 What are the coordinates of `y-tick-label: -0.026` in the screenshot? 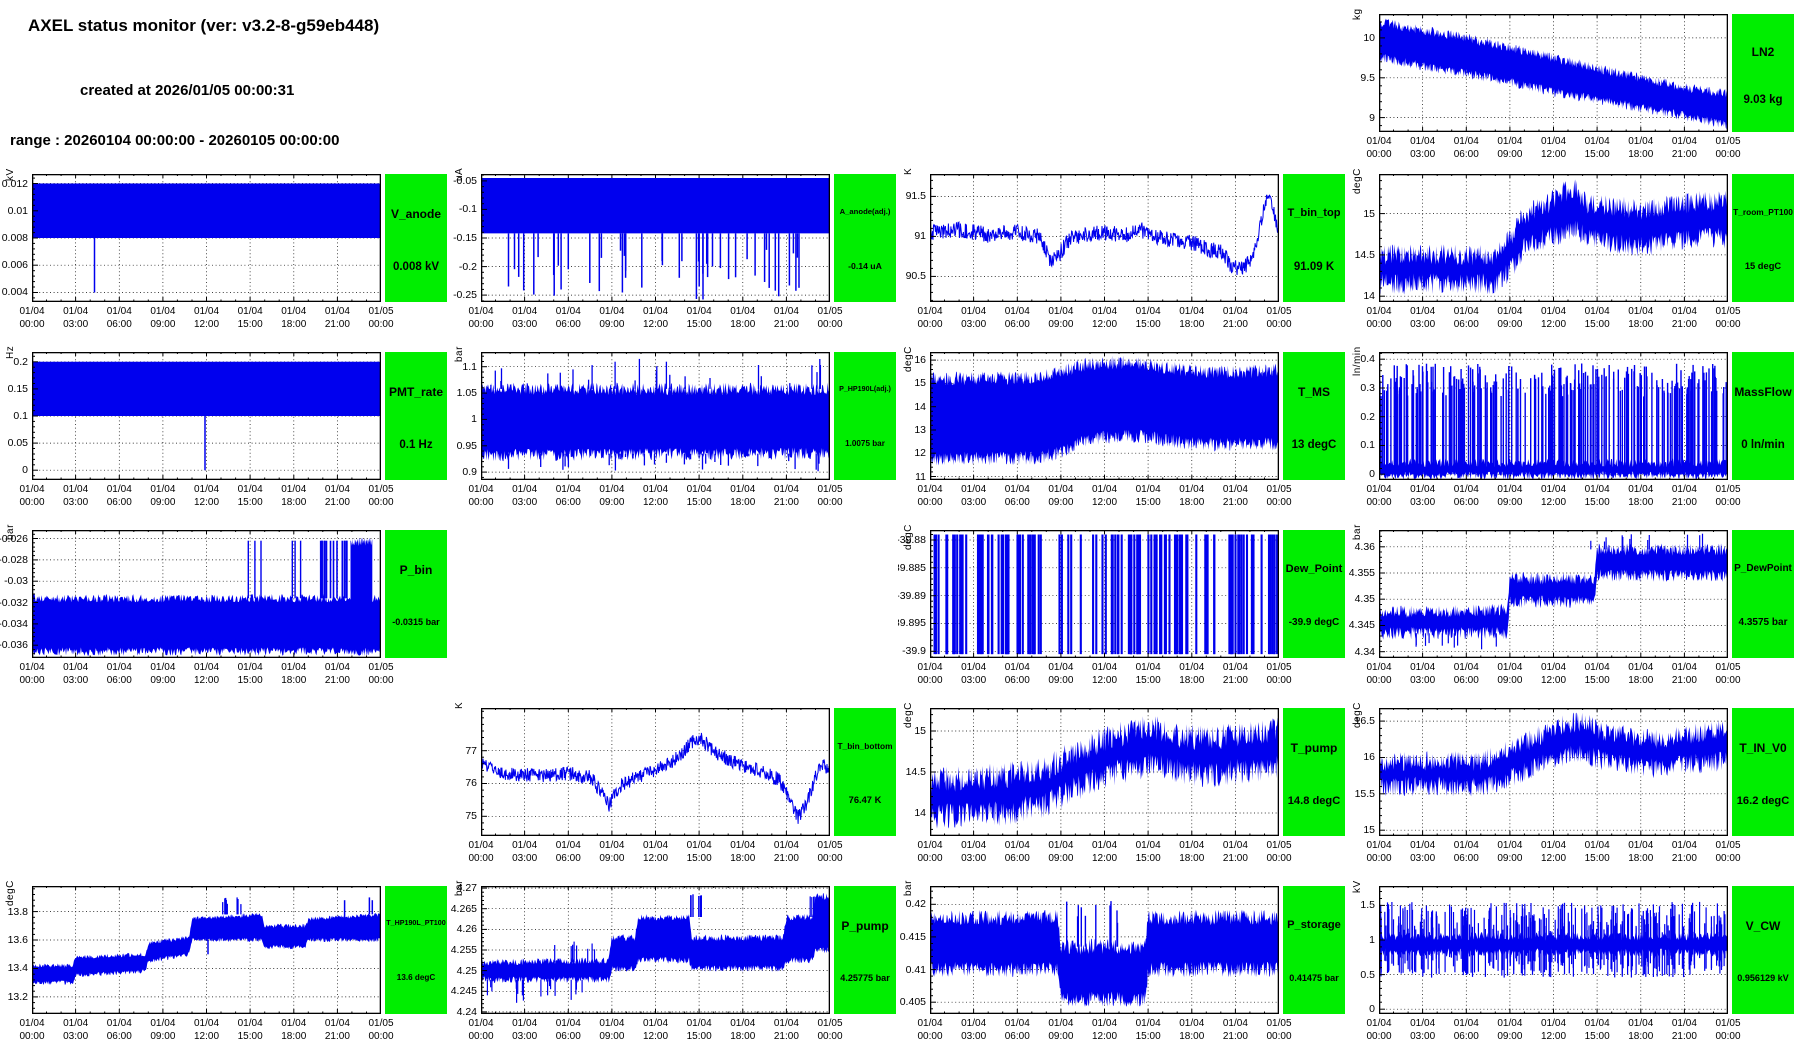 It's located at (14, 538).